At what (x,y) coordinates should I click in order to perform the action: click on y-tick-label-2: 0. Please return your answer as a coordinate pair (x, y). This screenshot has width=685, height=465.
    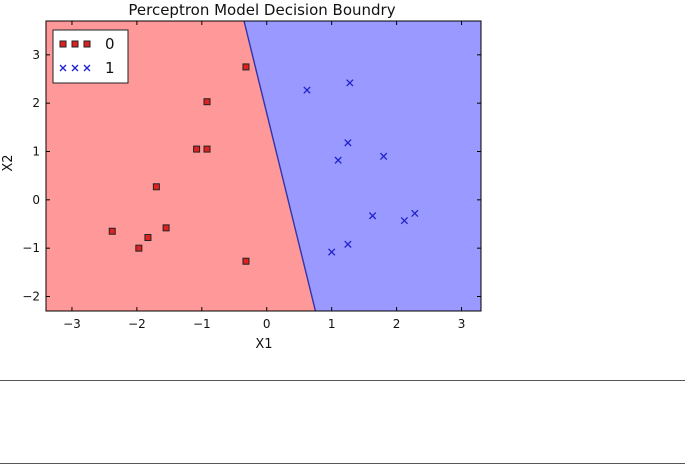
    Looking at the image, I should click on (36, 200).